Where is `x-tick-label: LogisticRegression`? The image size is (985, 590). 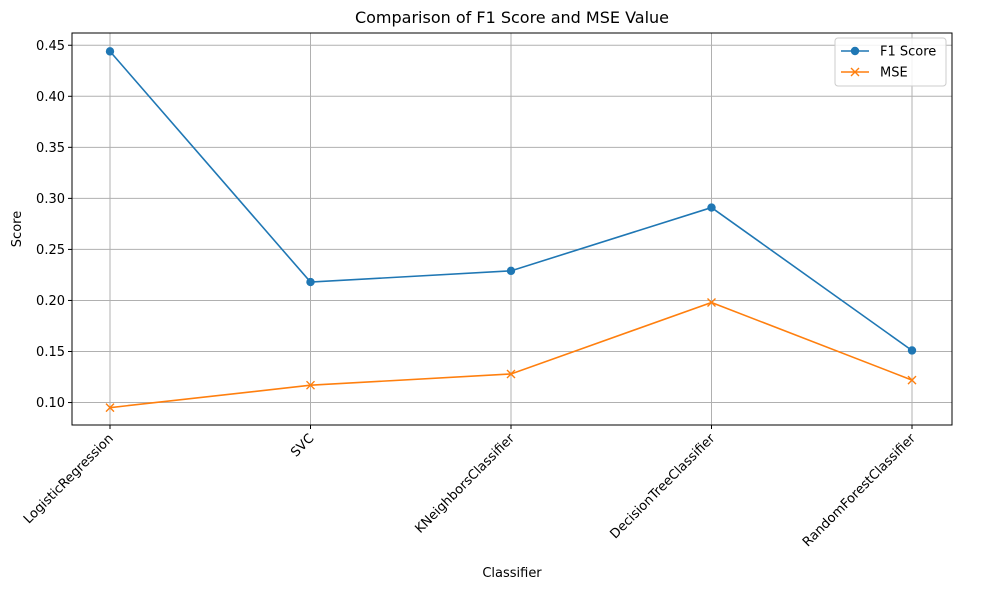 x-tick-label: LogisticRegression is located at coordinates (69, 479).